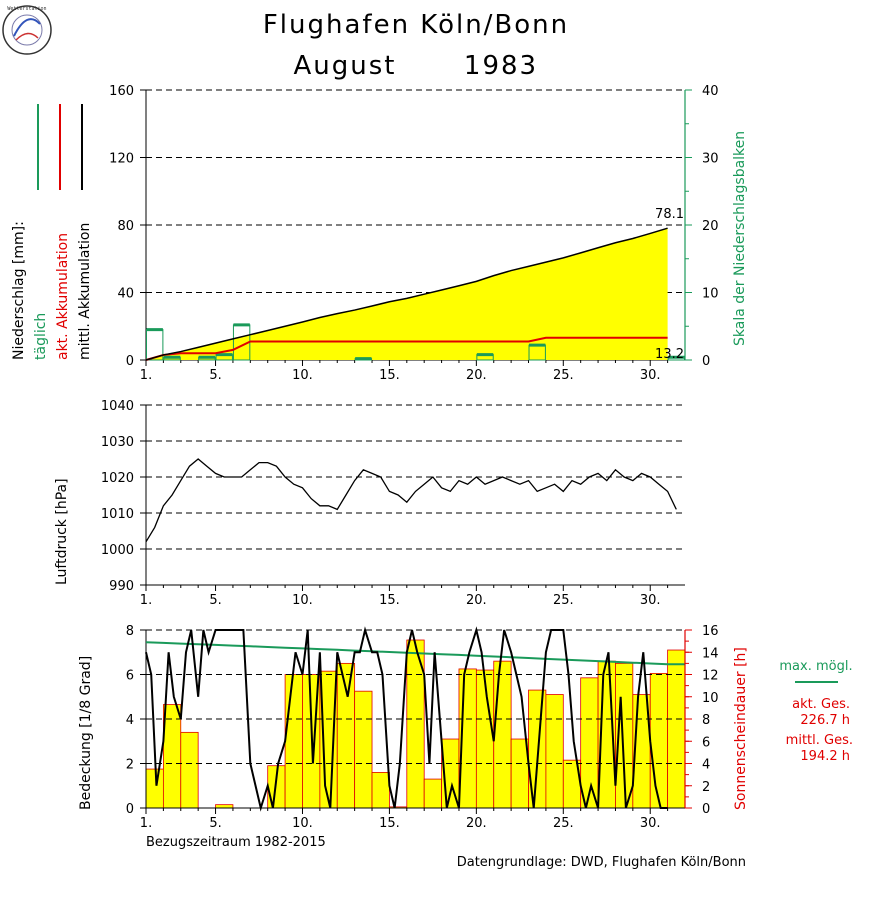 The height and width of the screenshot is (900, 872). Describe the element at coordinates (406, 348) in the screenshot. I see `actual-accumulation-line` at that location.